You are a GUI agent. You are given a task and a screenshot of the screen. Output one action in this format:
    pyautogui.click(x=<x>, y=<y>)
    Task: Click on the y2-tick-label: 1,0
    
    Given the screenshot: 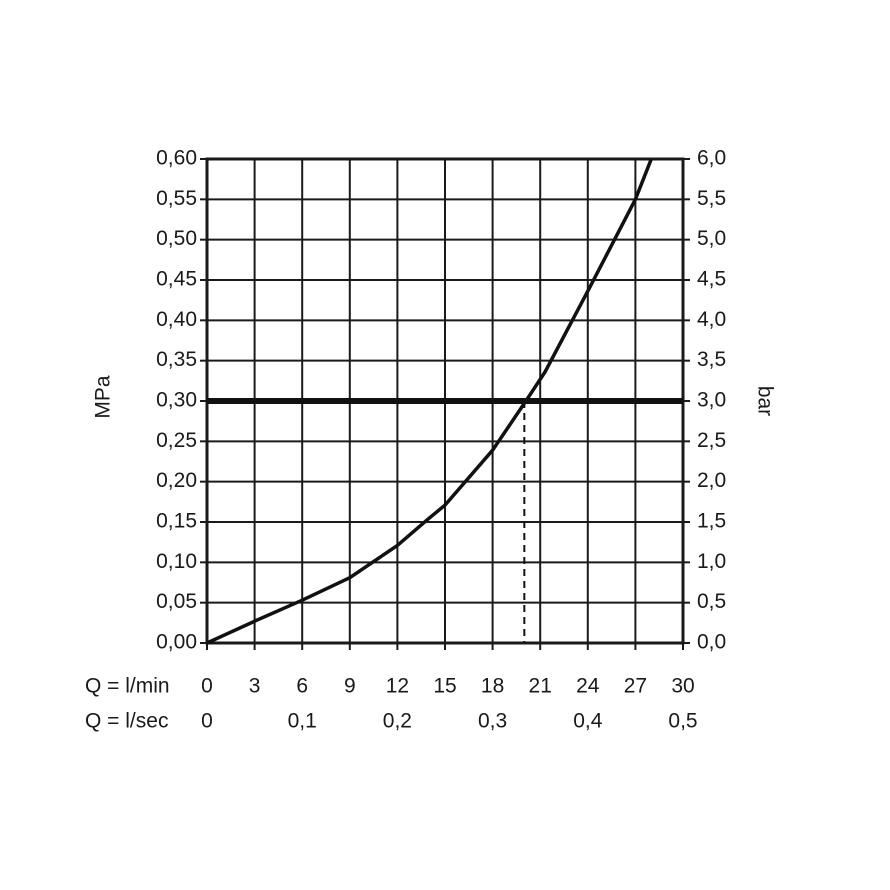 What is the action you would take?
    pyautogui.click(x=711, y=561)
    